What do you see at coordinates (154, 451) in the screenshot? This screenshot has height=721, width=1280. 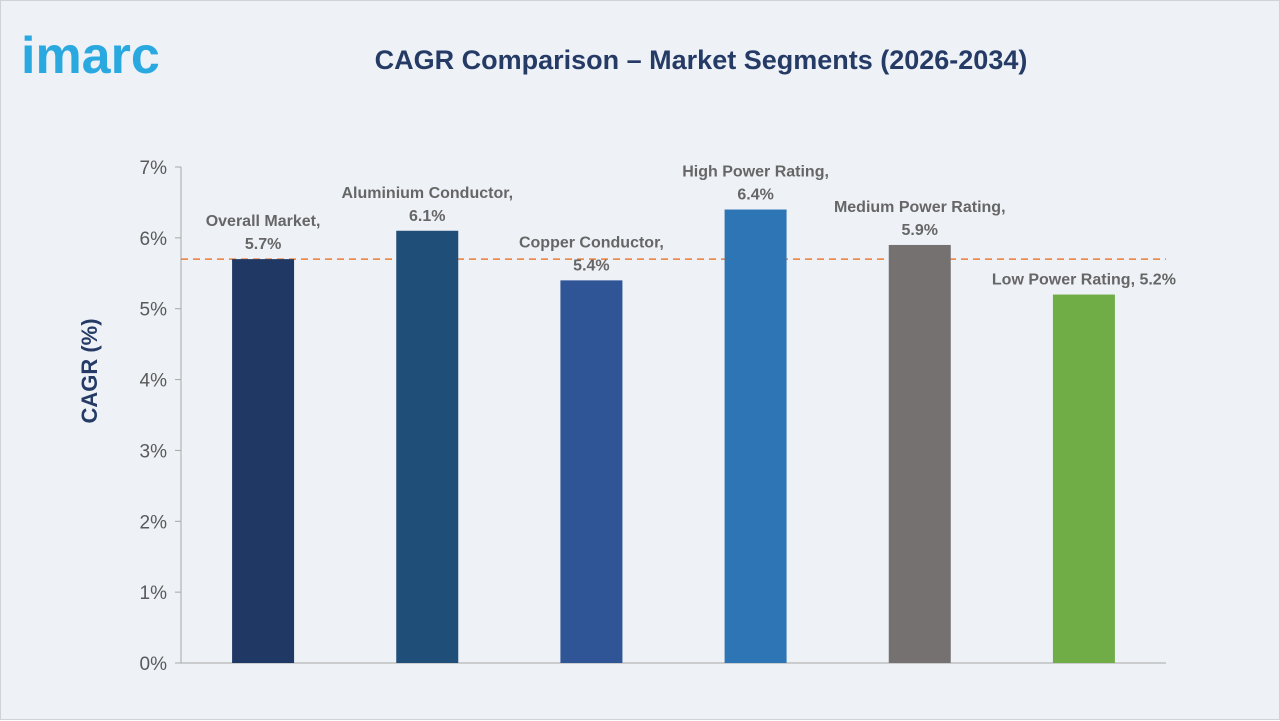 I see `y-tick-label: 3%` at bounding box center [154, 451].